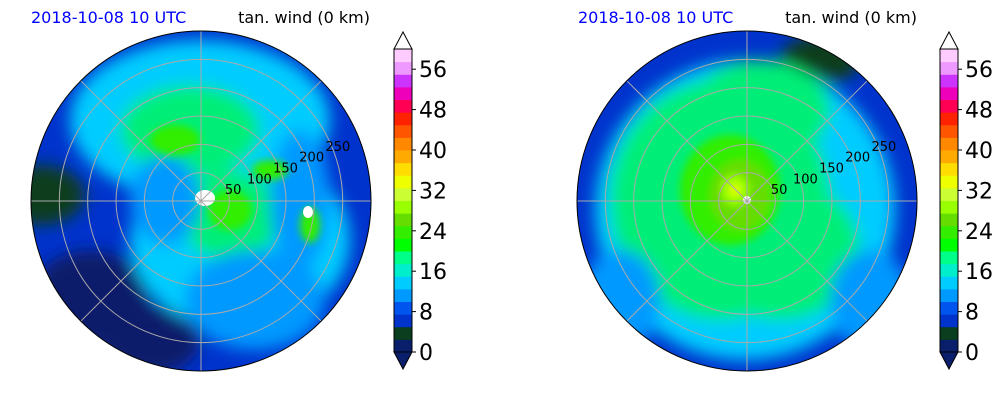  What do you see at coordinates (851, 17) in the screenshot?
I see `right-title-variable: tan. wind (0 km)` at bounding box center [851, 17].